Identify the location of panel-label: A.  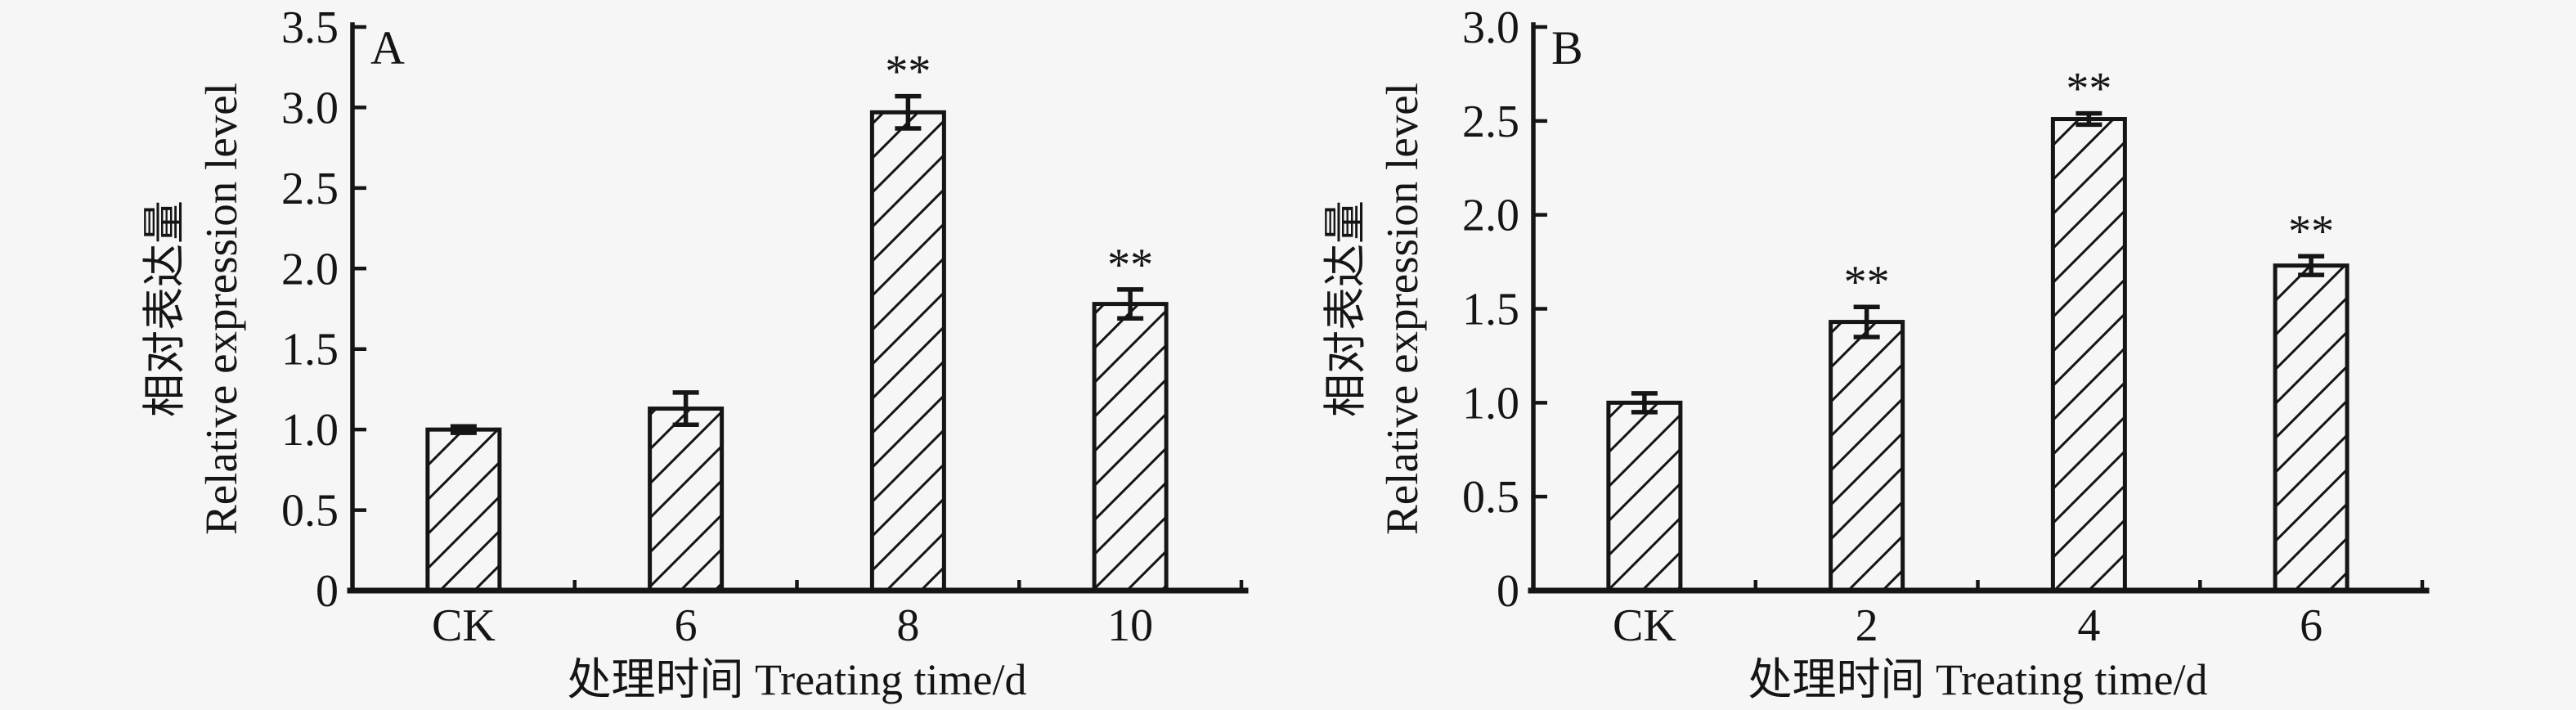
(388, 47).